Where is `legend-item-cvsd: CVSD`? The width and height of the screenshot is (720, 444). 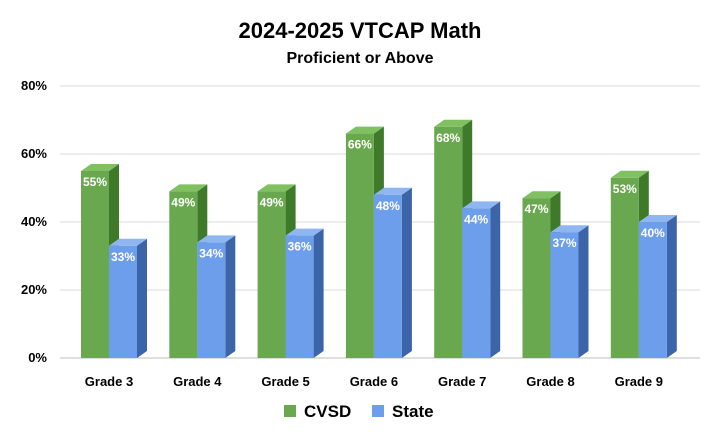 legend-item-cvsd: CVSD is located at coordinates (317, 411).